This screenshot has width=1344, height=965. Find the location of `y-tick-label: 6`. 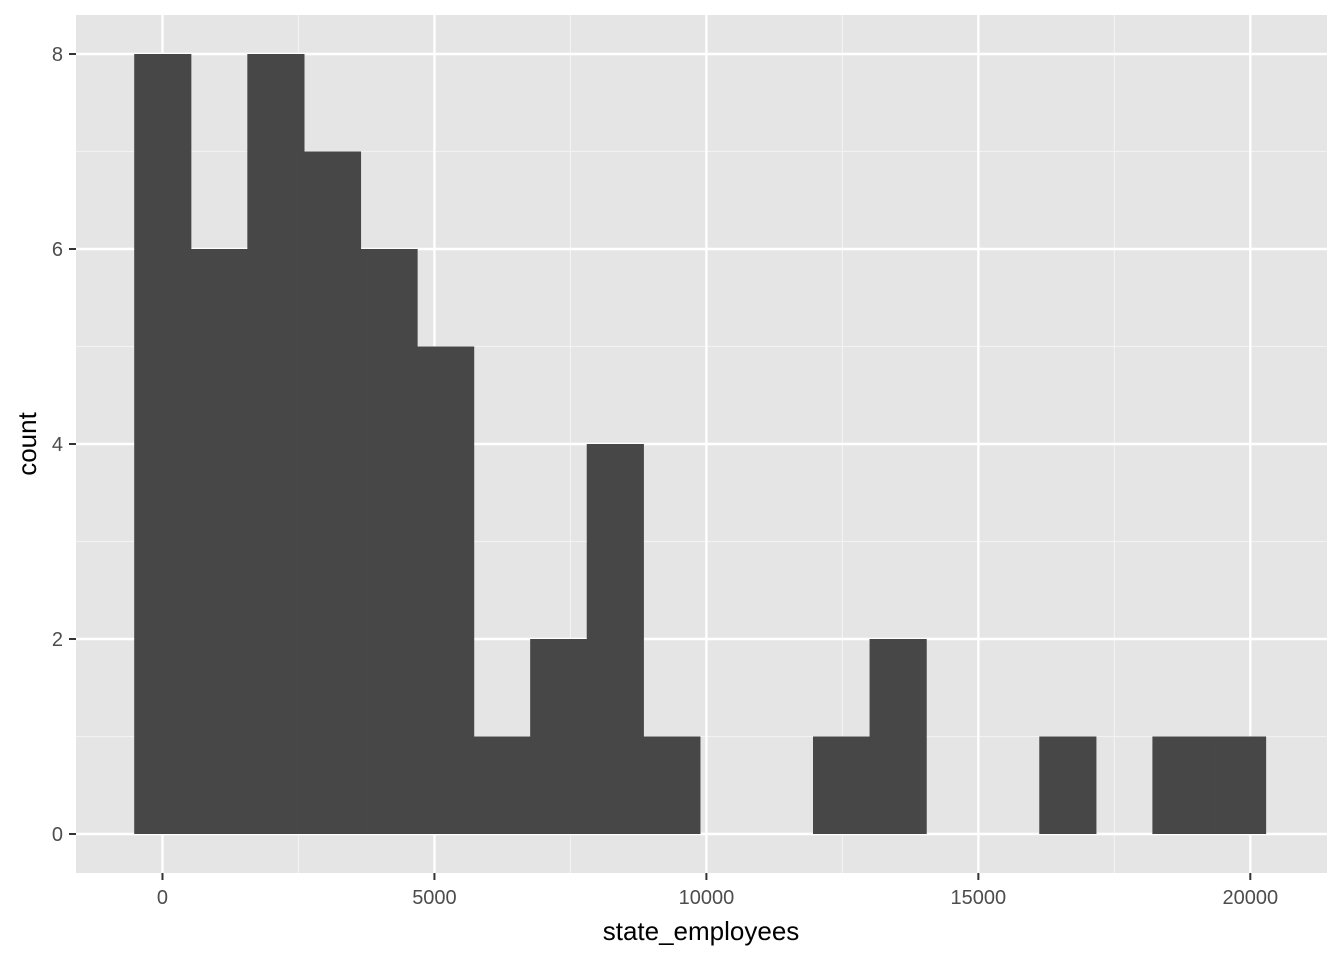

y-tick-label: 6 is located at coordinates (57, 250).